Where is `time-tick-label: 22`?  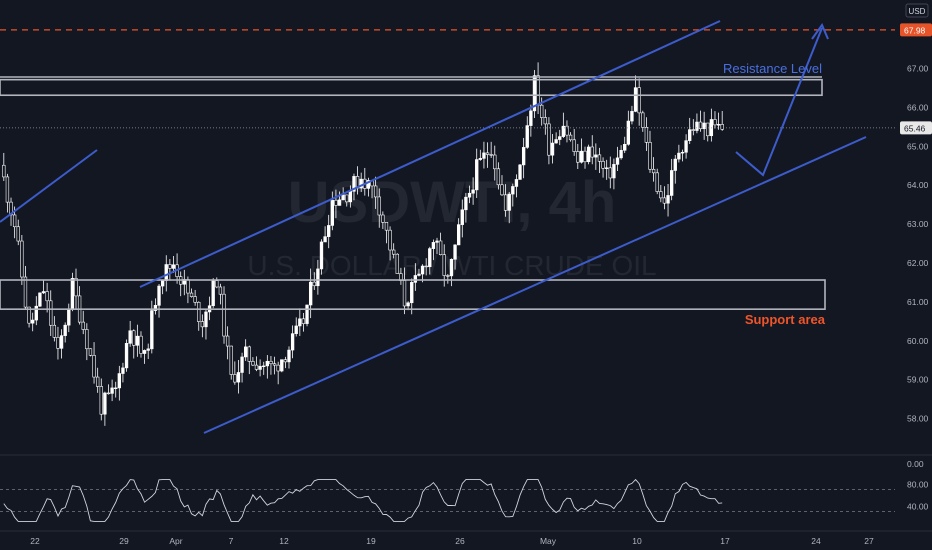 time-tick-label: 22 is located at coordinates (35, 541).